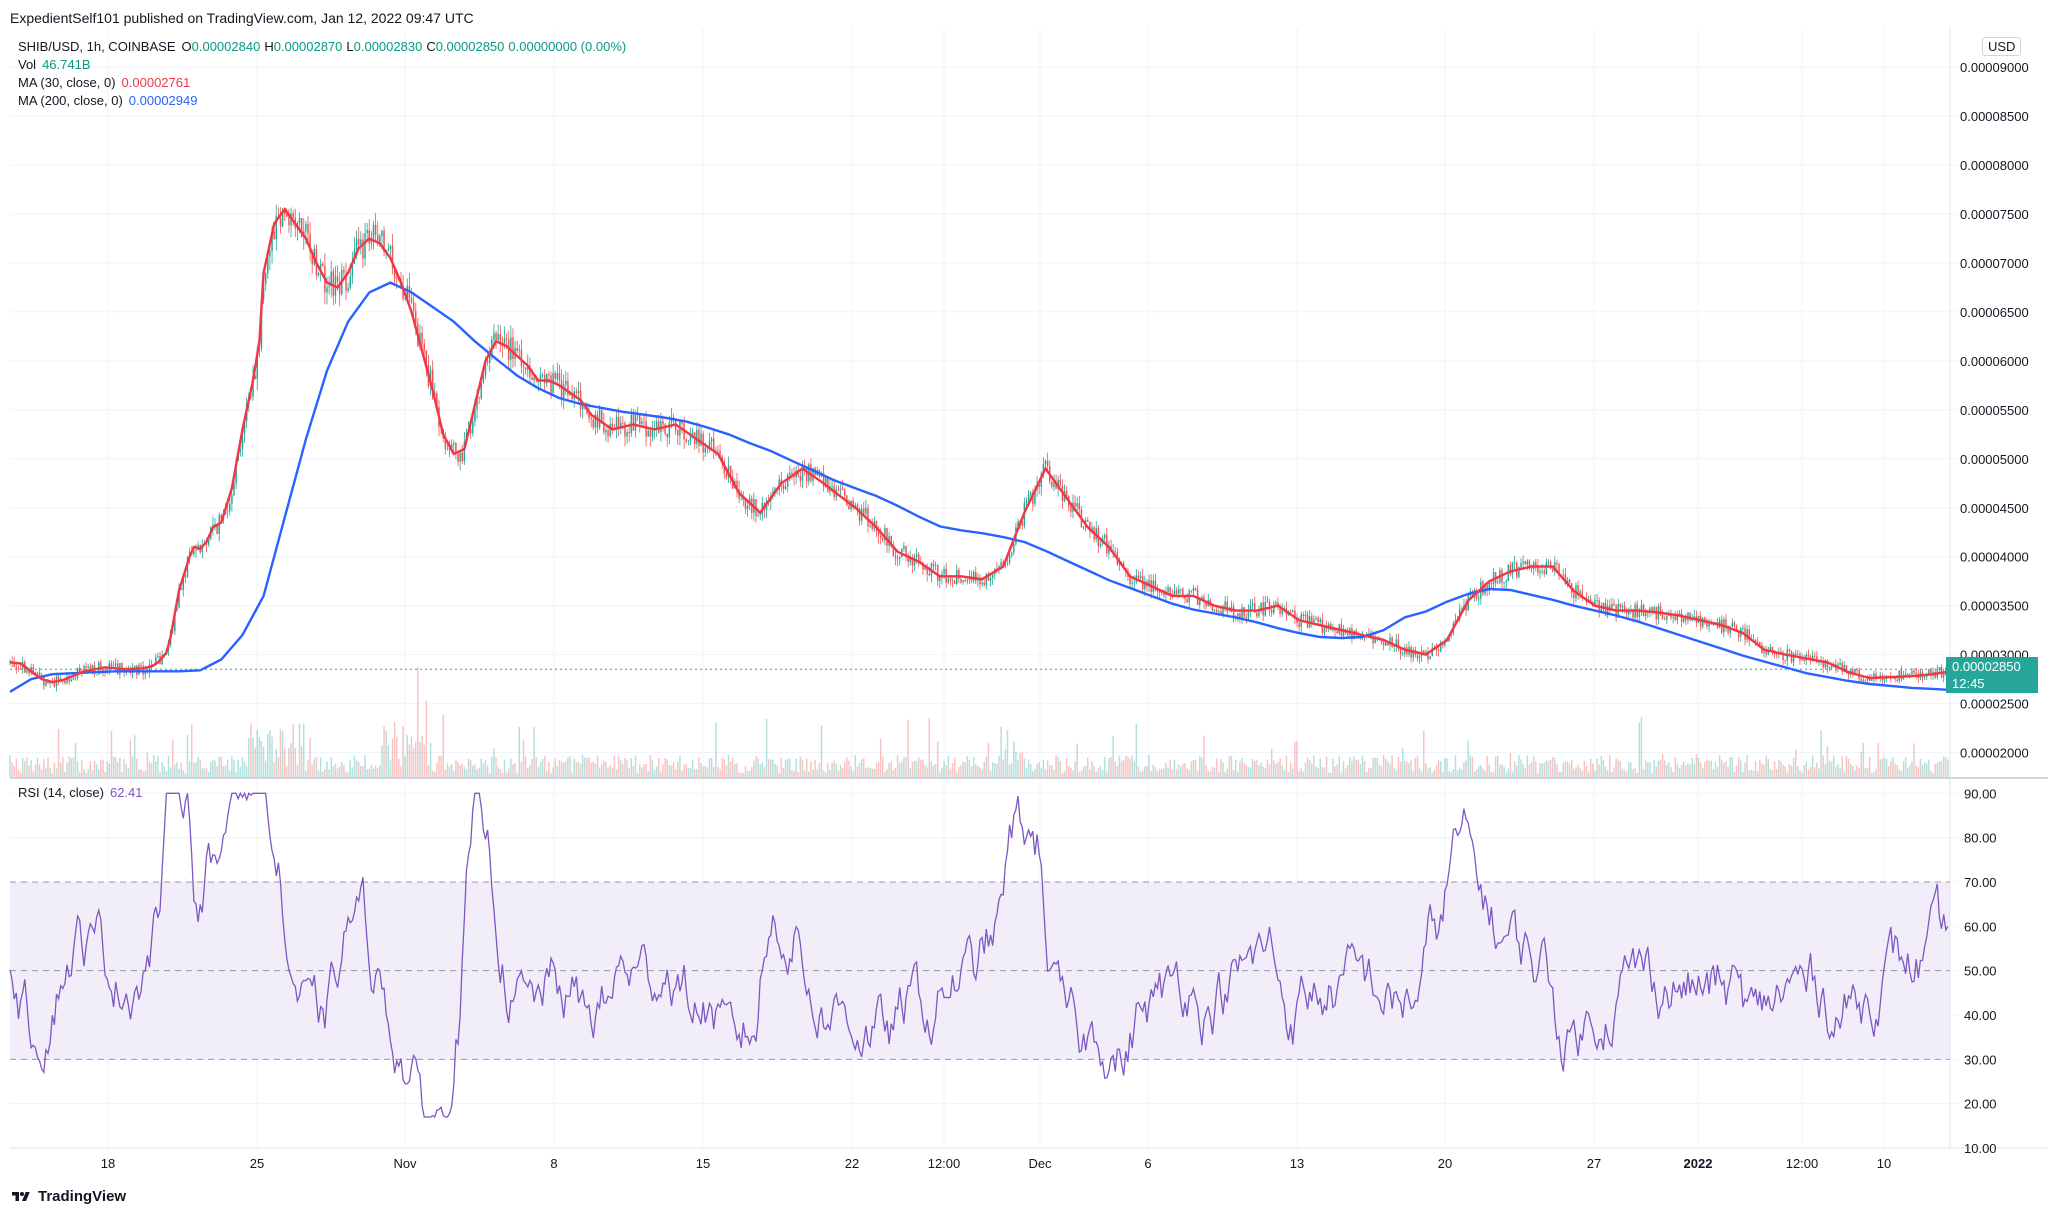 The width and height of the screenshot is (2048, 1217). I want to click on time-axis: 18 25 Nov 8 15 22 12:00 Dec 6 13 20 27 2022 12:00 10, so click(996, 1163).